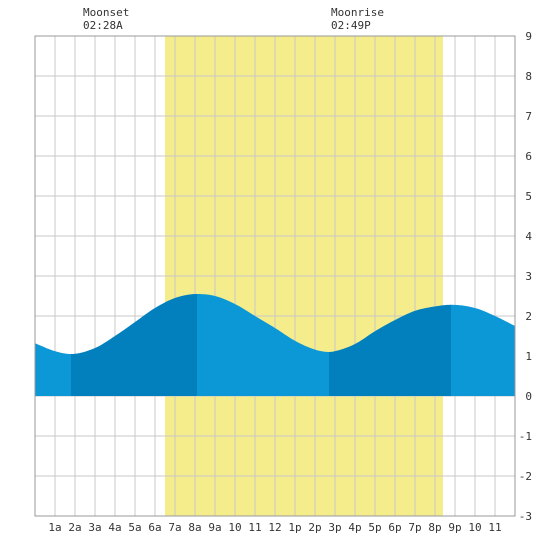  I want to click on x-tick-label: 7a, so click(174, 527).